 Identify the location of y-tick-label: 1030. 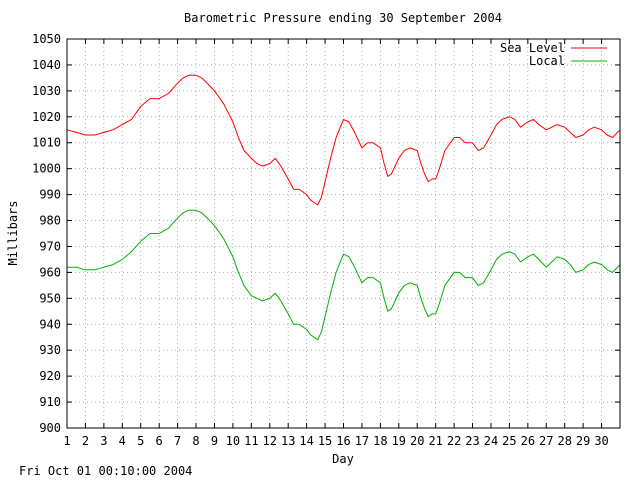
(46, 91).